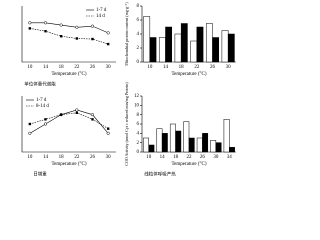 This screenshot has height=240, width=320. Describe the element at coordinates (40, 174) in the screenshot. I see `caption: 日增重` at that location.